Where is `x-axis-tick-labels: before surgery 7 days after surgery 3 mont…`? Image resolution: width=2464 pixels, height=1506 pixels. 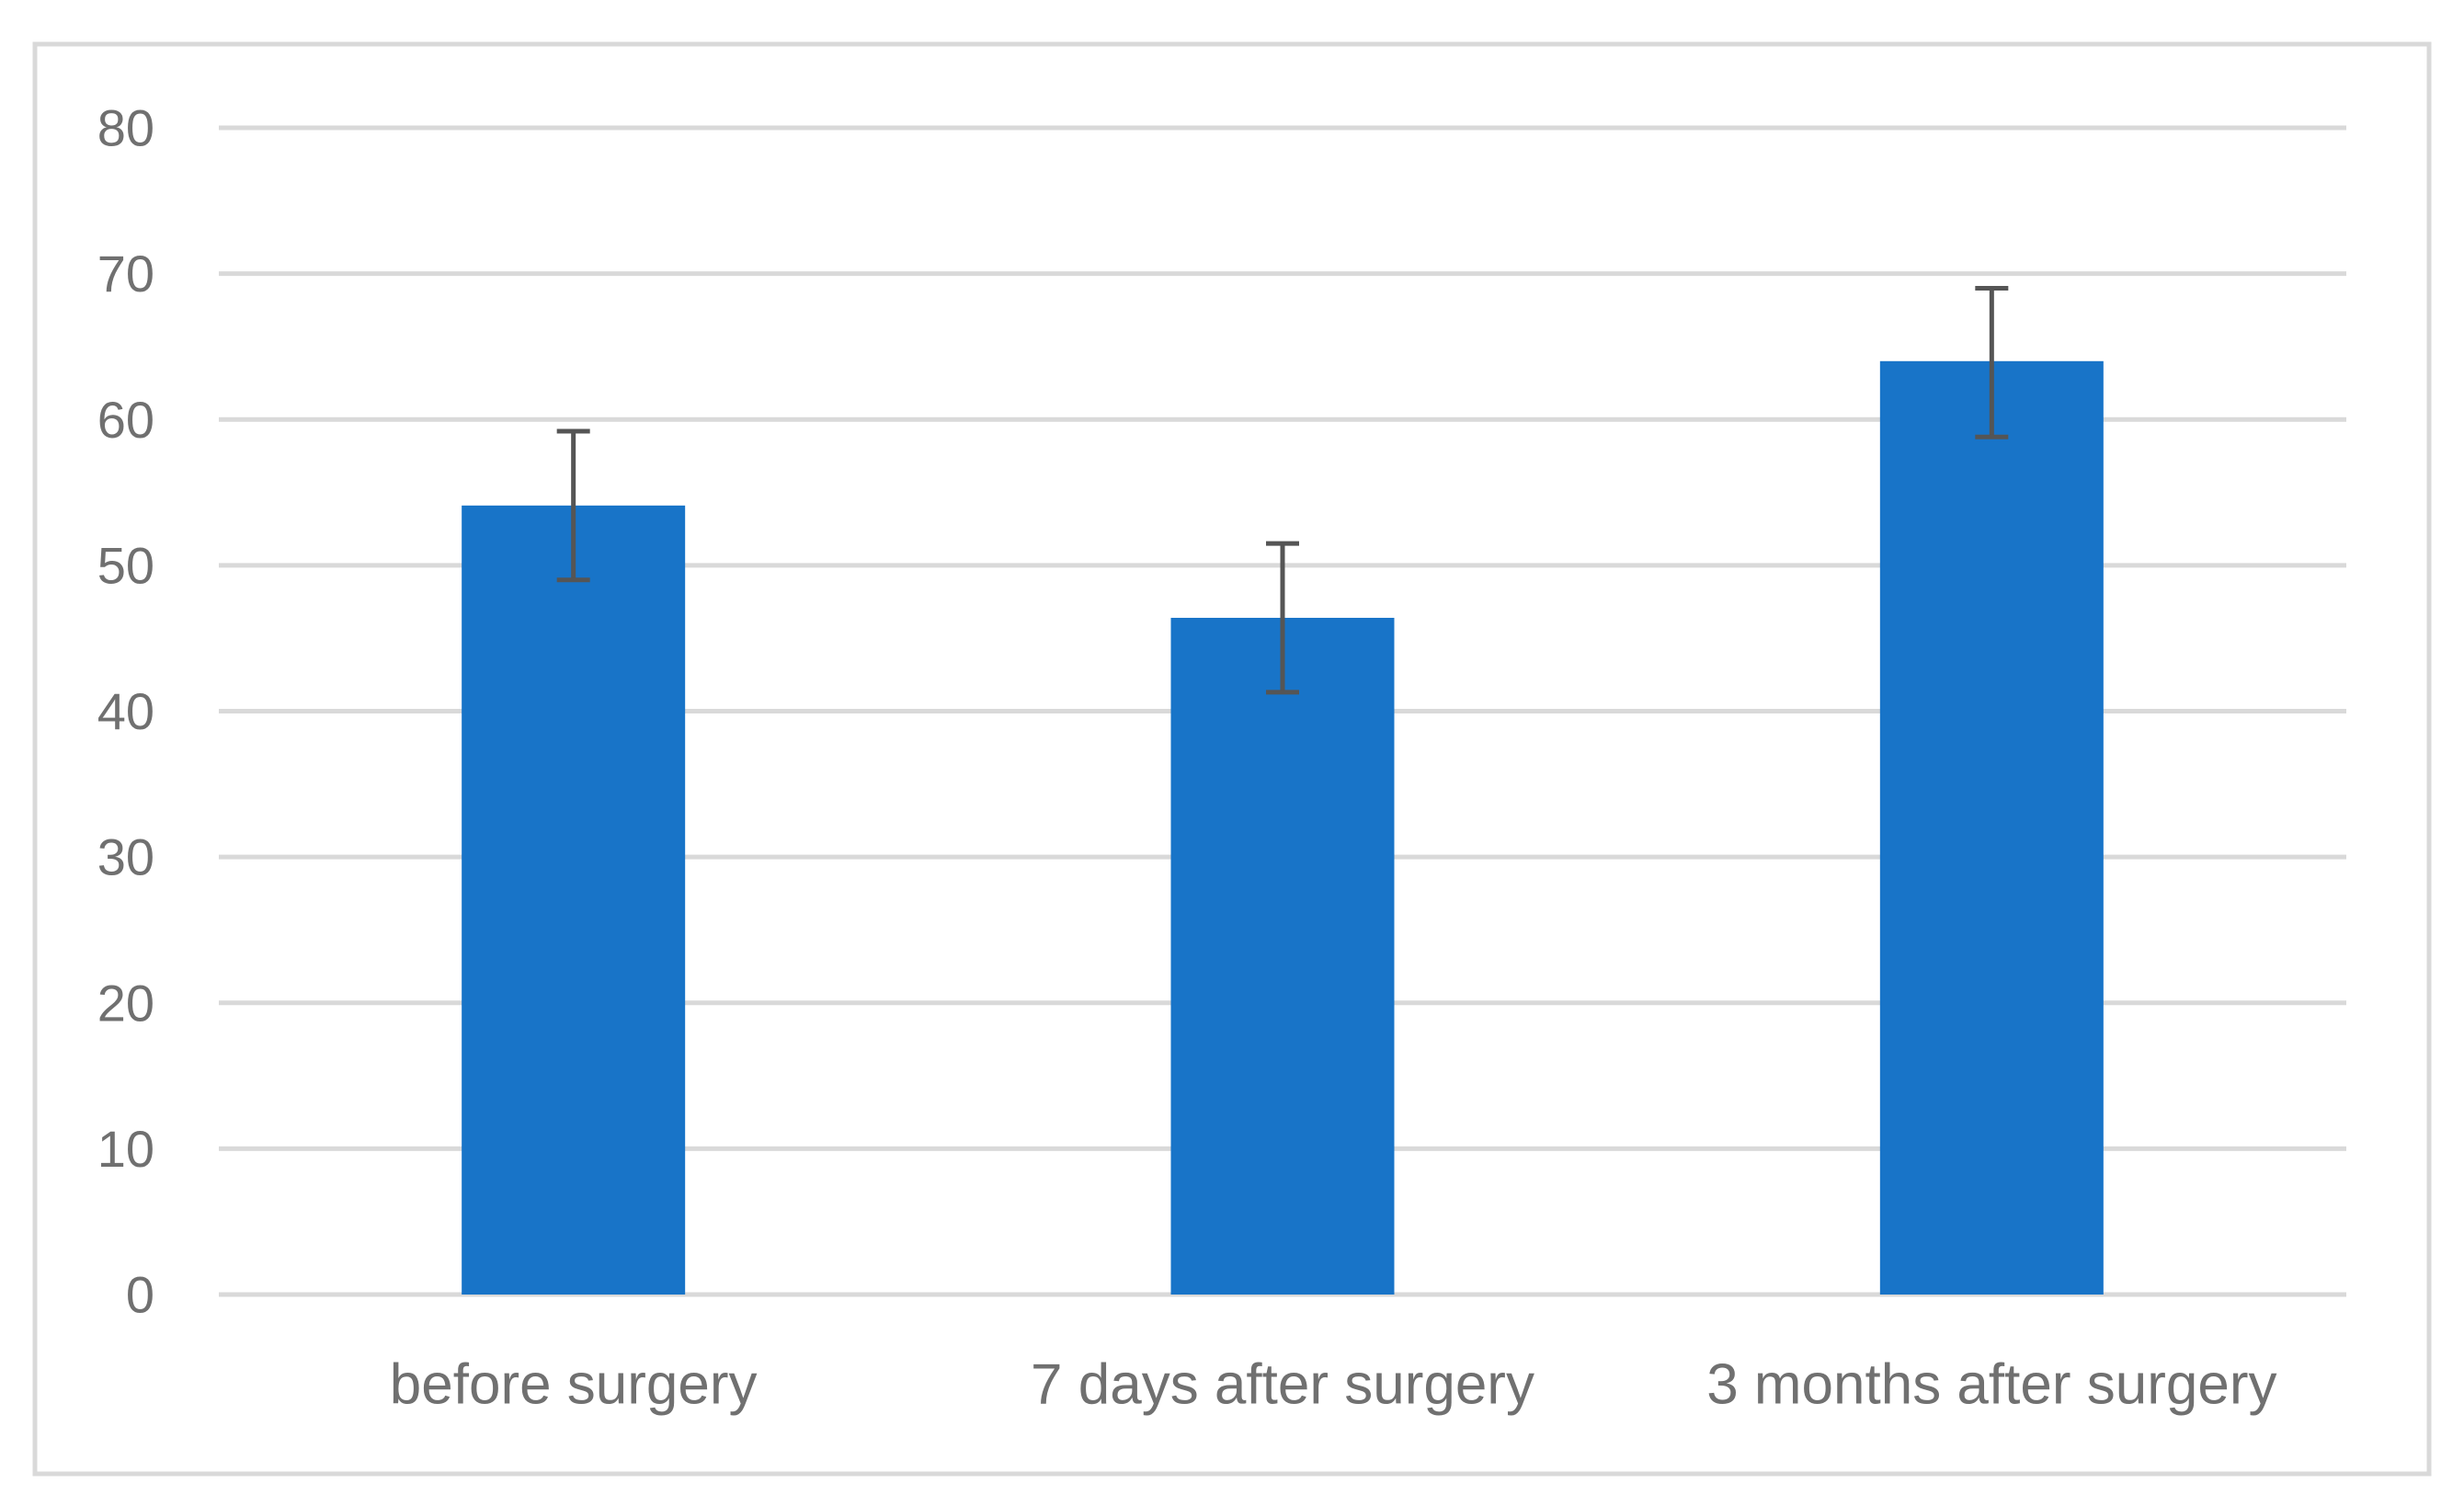 x-axis-tick-labels: before surgery 7 days after surgery 3 mont… is located at coordinates (1333, 1385).